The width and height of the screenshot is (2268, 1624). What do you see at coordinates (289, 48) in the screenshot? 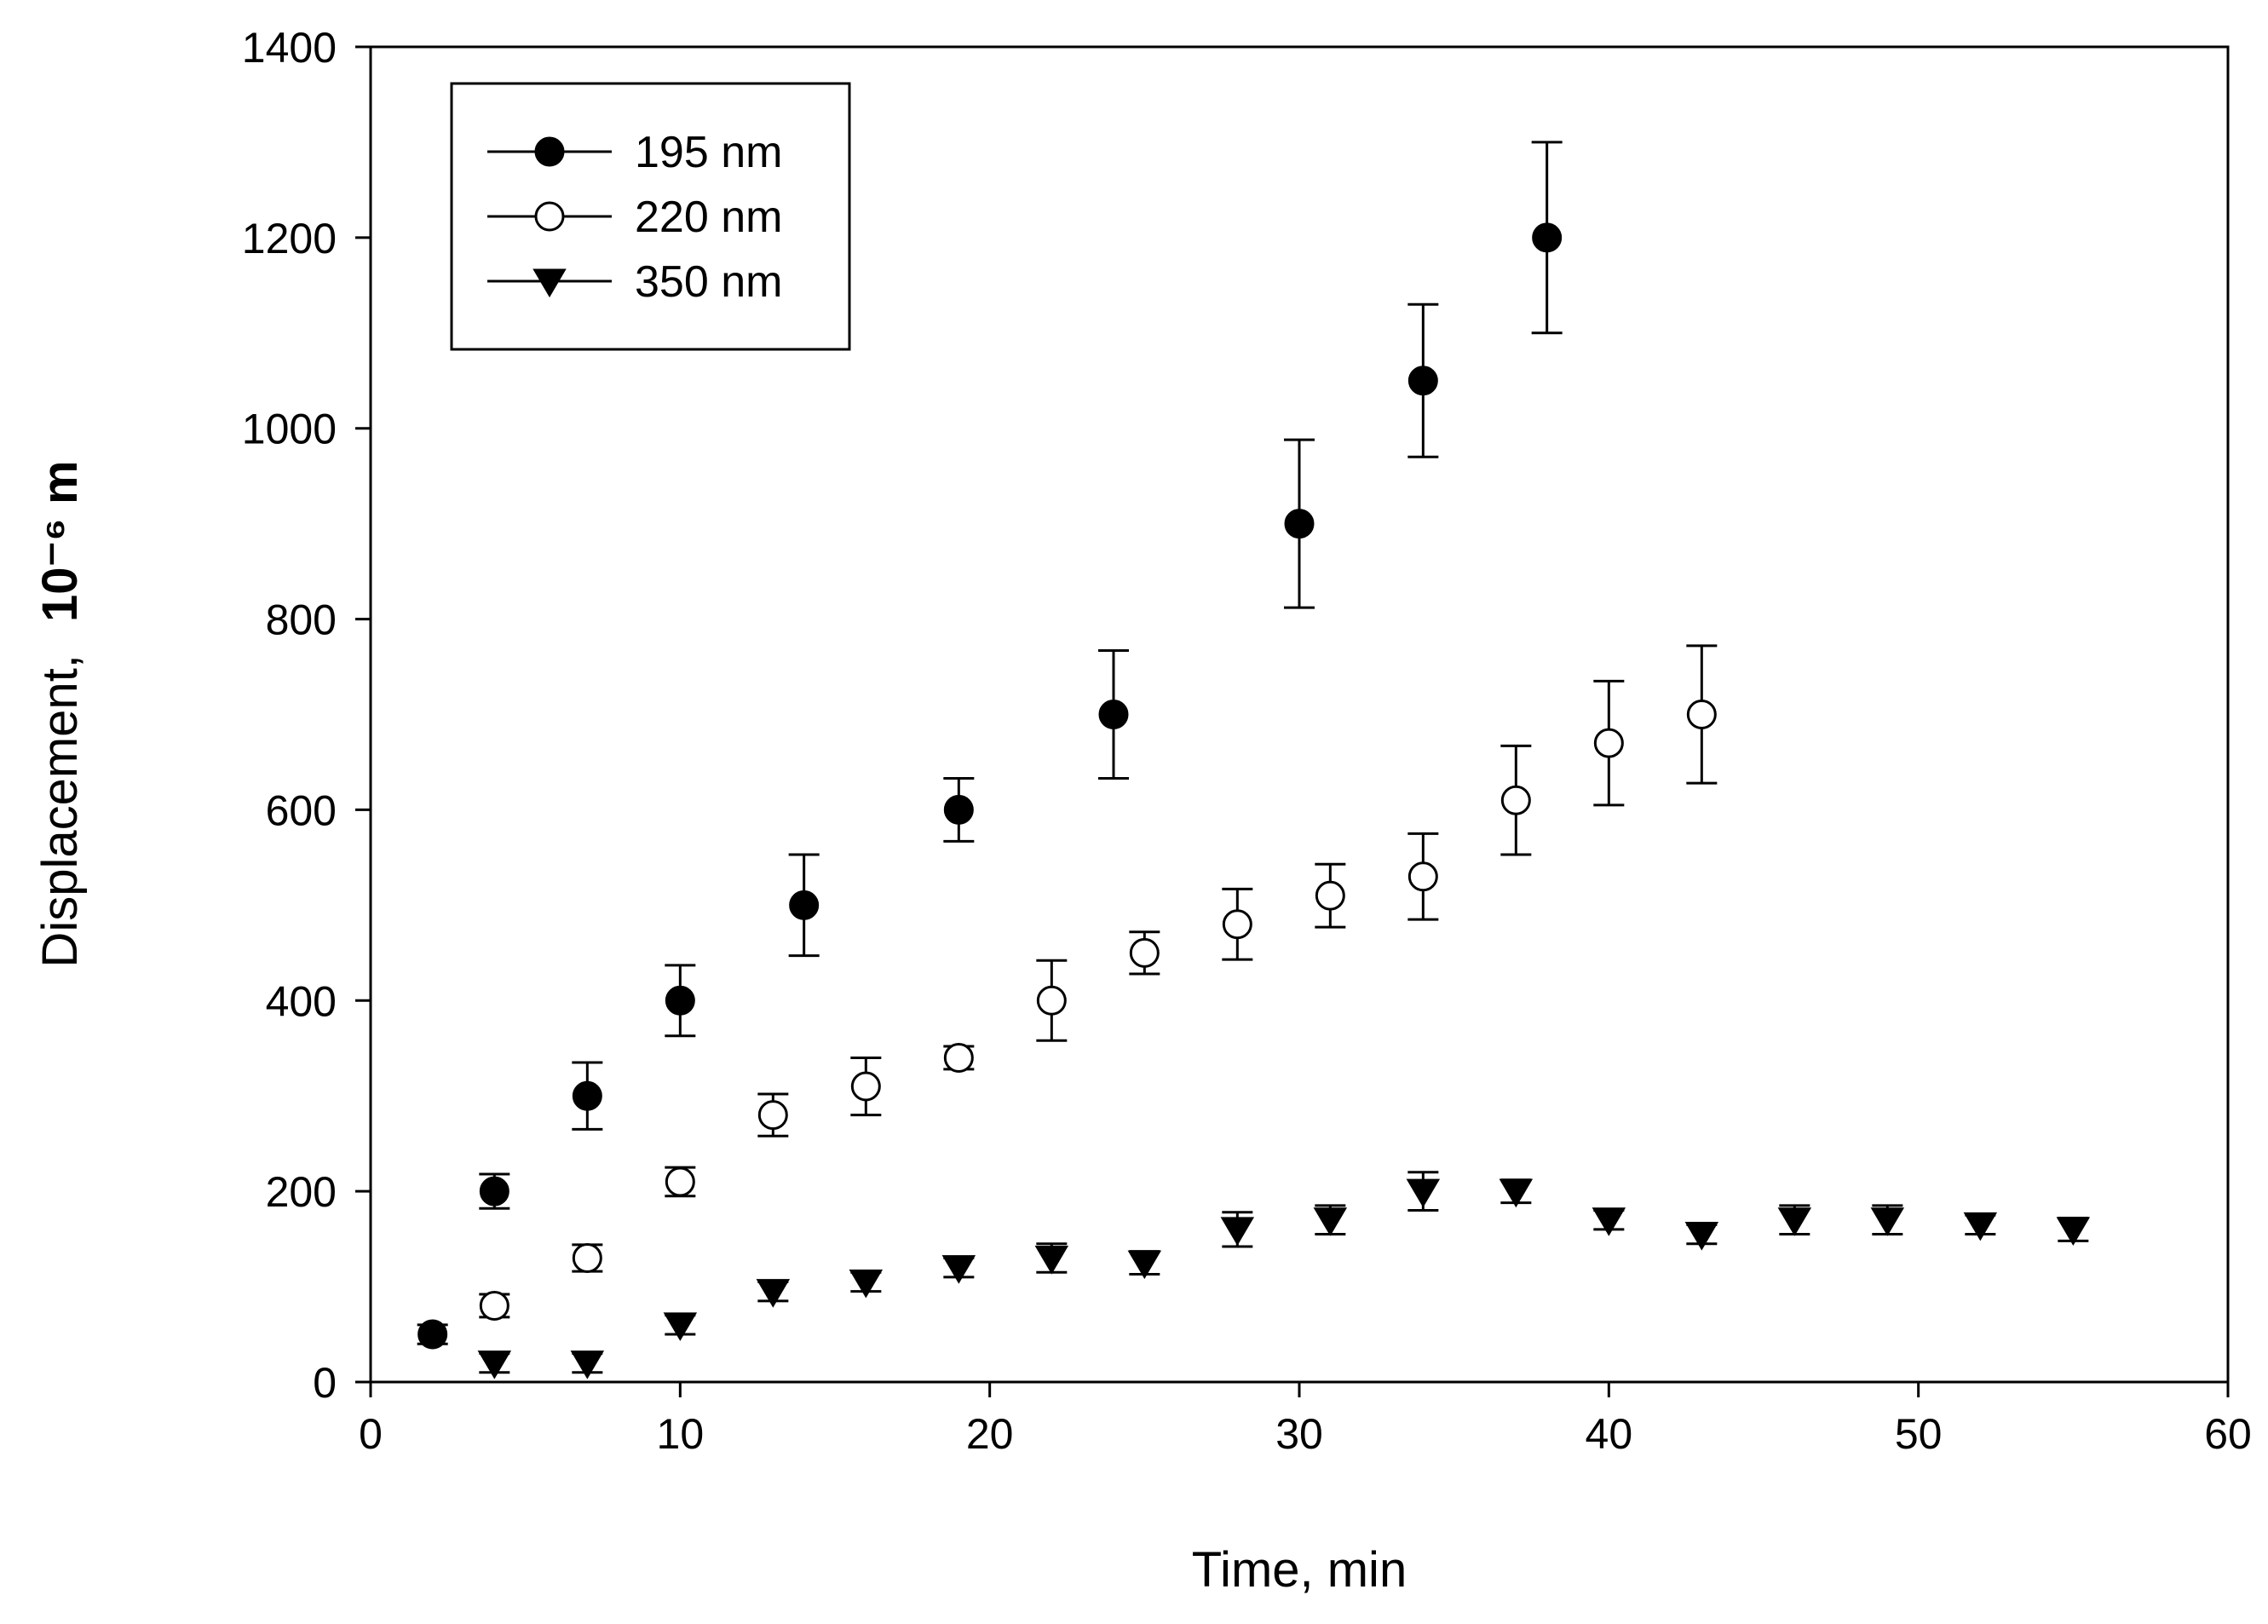
I see `y-tick-label: 1400` at bounding box center [289, 48].